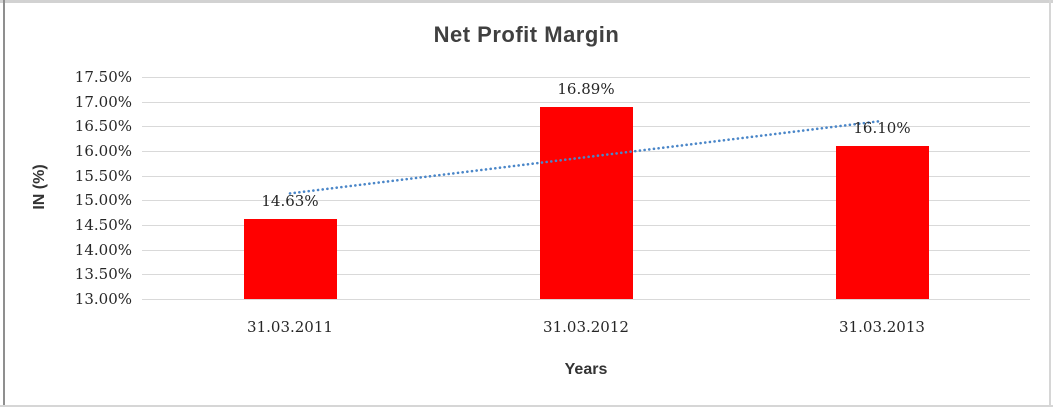  I want to click on y-tick-label: 16.00%, so click(103, 151).